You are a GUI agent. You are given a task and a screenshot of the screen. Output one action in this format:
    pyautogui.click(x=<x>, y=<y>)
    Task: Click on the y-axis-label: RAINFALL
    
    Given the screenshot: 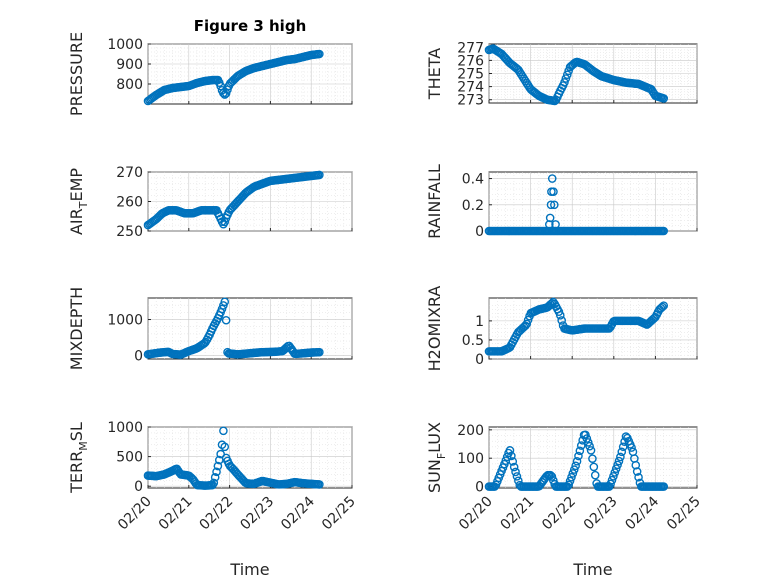 What is the action you would take?
    pyautogui.click(x=434, y=201)
    